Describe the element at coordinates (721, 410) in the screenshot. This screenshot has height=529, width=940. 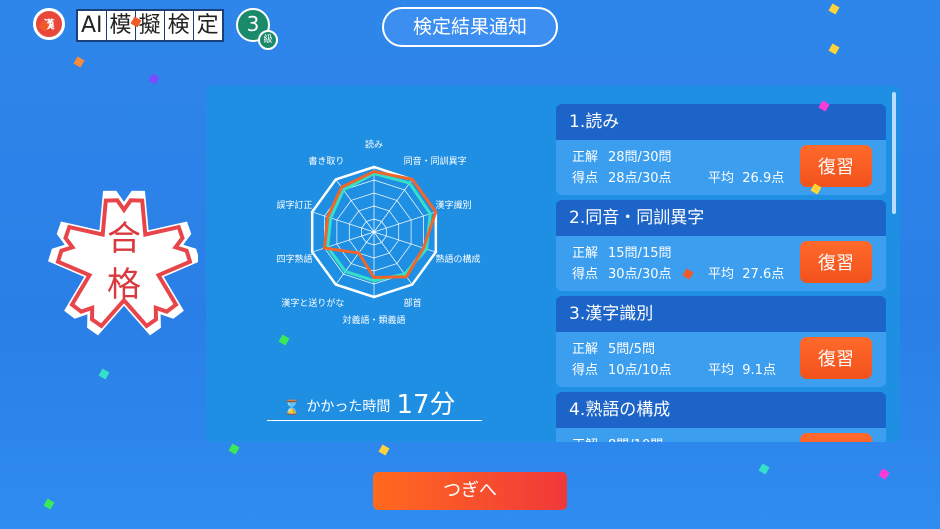
I see `section-title: 4.熟語の構成` at that location.